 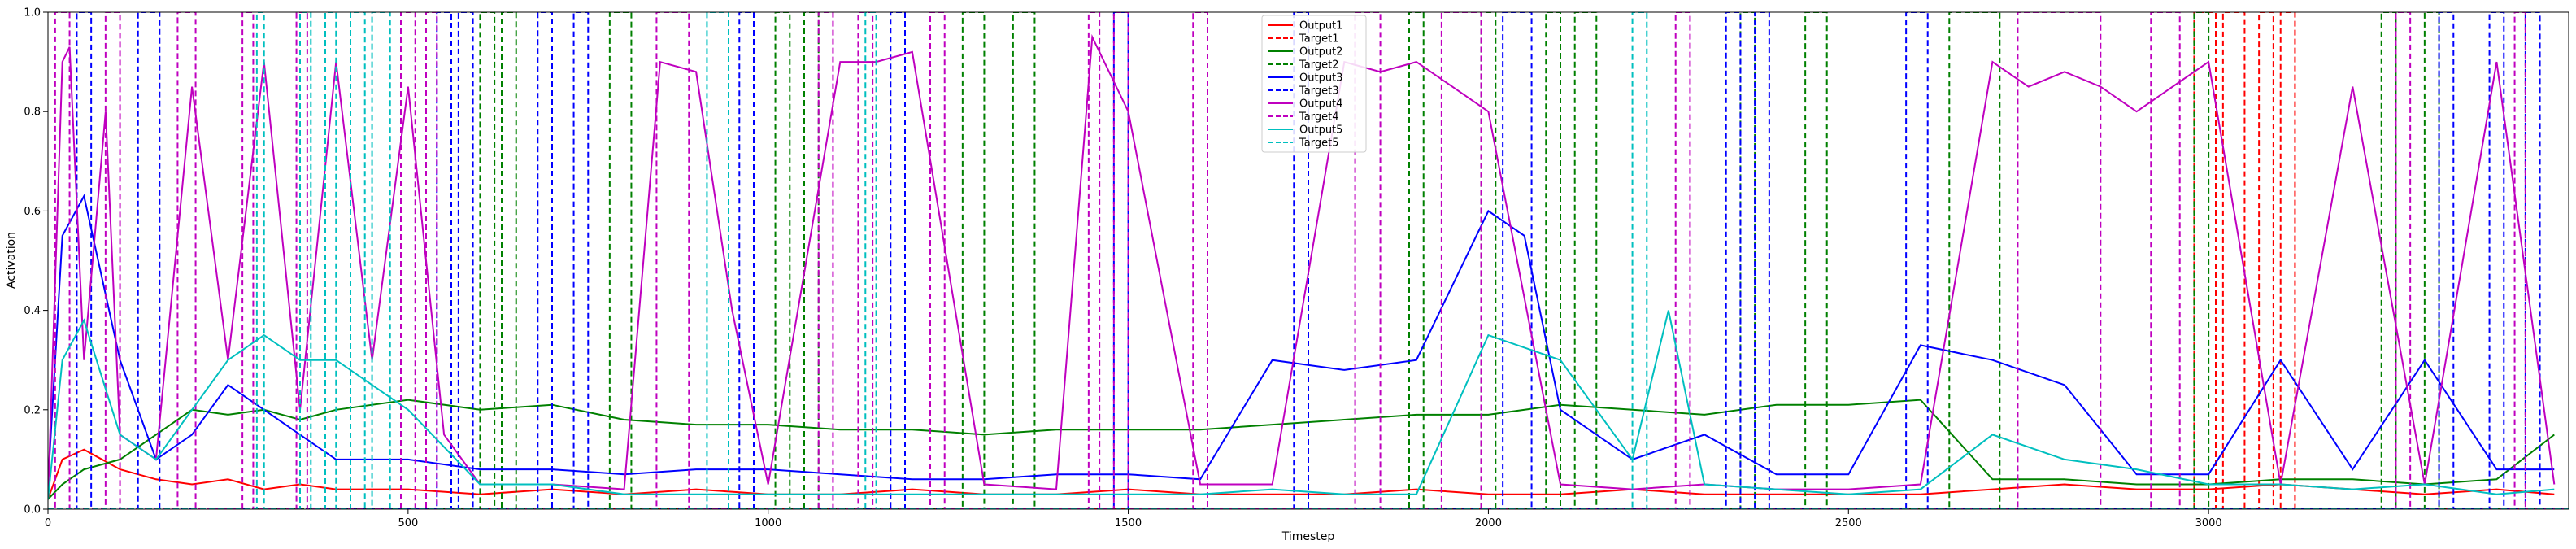 I want to click on x-tick-label: 2000, so click(x=1488, y=523).